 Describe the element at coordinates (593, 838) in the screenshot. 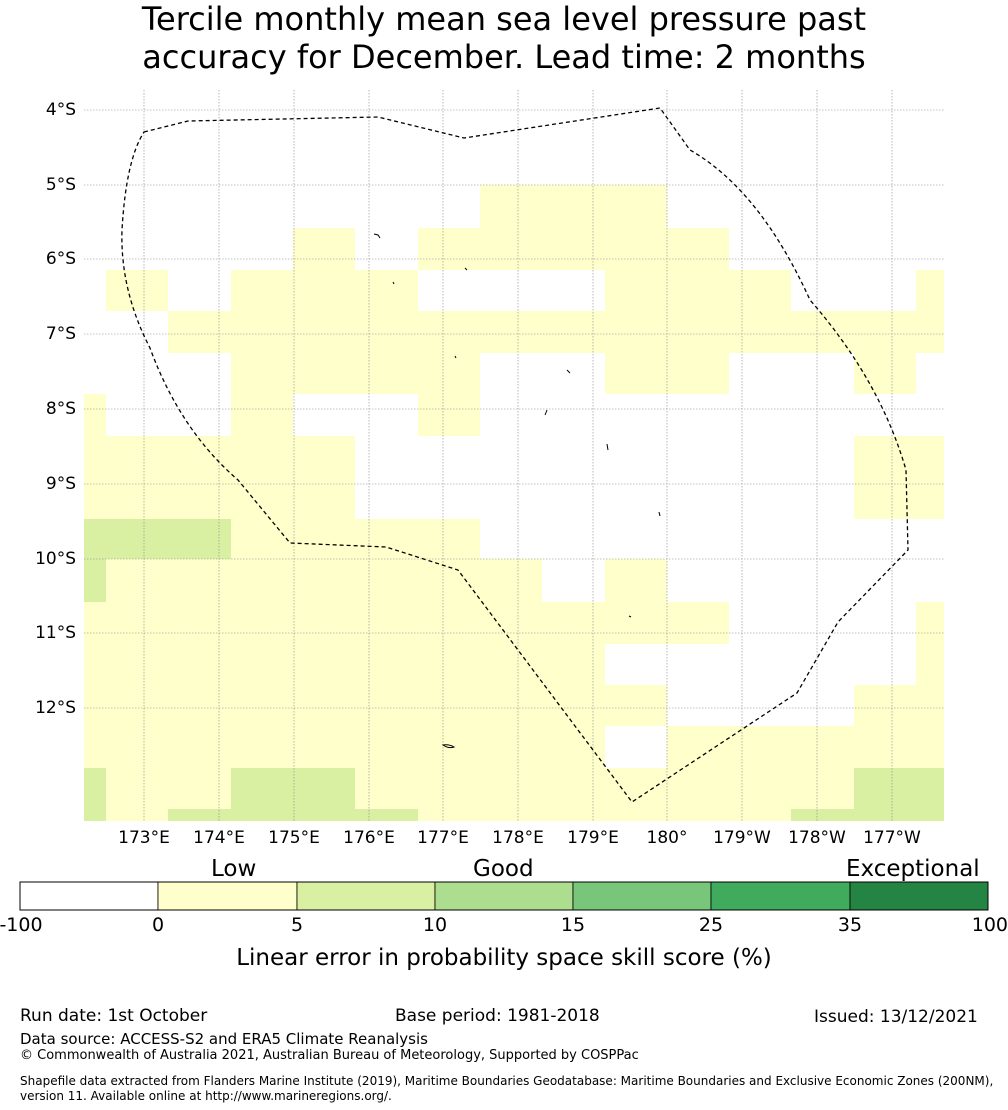

I see `lon-label-179e: 179°E` at that location.